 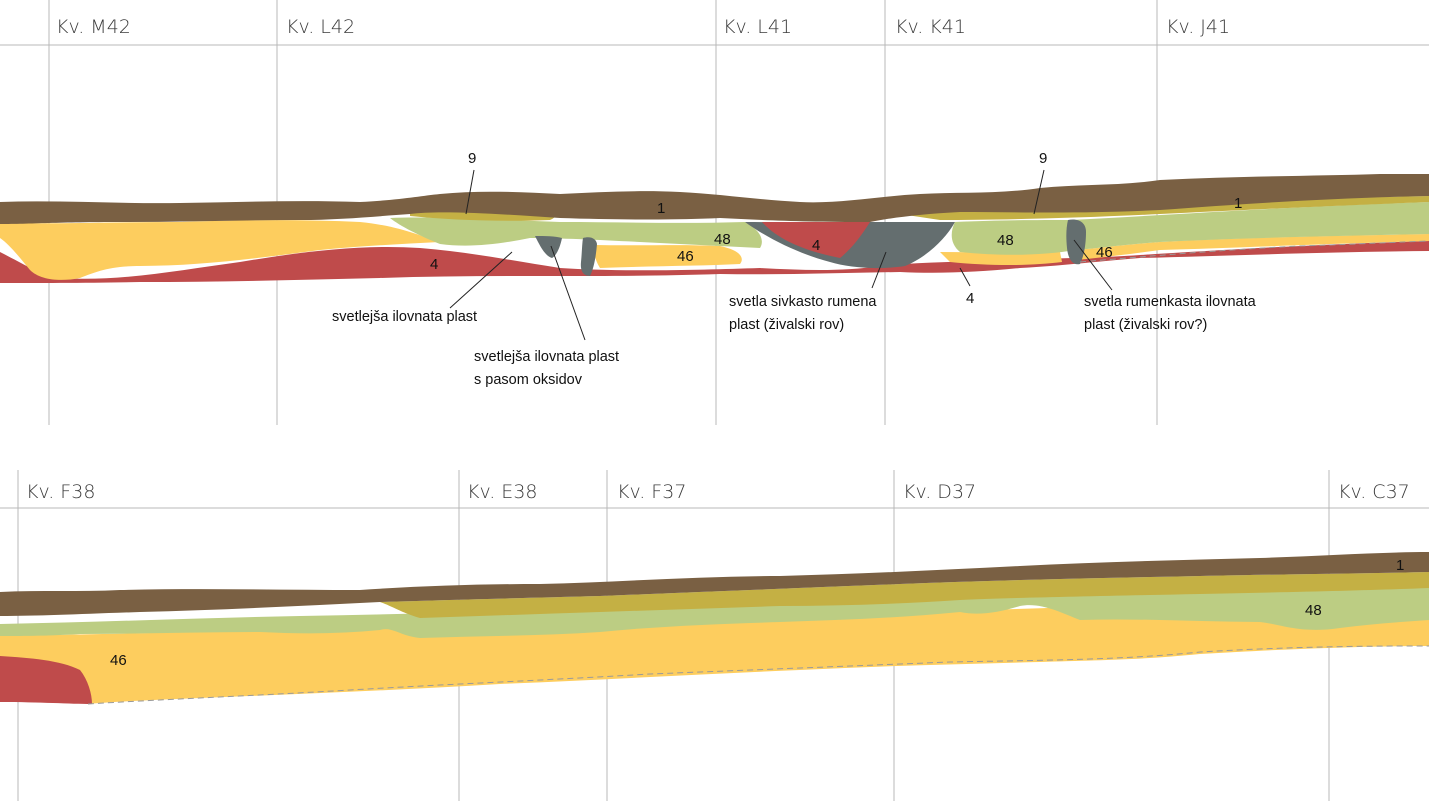 What do you see at coordinates (939, 492) in the screenshot?
I see `square-label: Kv. D37` at bounding box center [939, 492].